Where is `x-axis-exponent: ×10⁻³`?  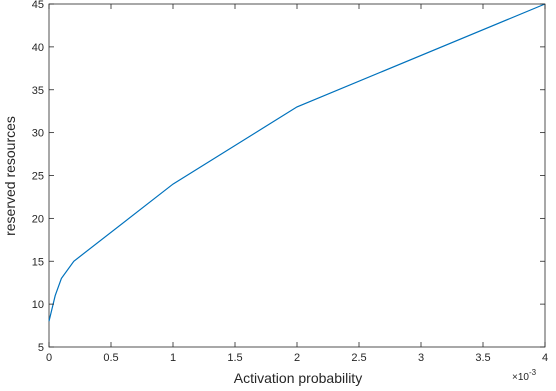 x-axis-exponent: ×10⁻³ is located at coordinates (524, 375).